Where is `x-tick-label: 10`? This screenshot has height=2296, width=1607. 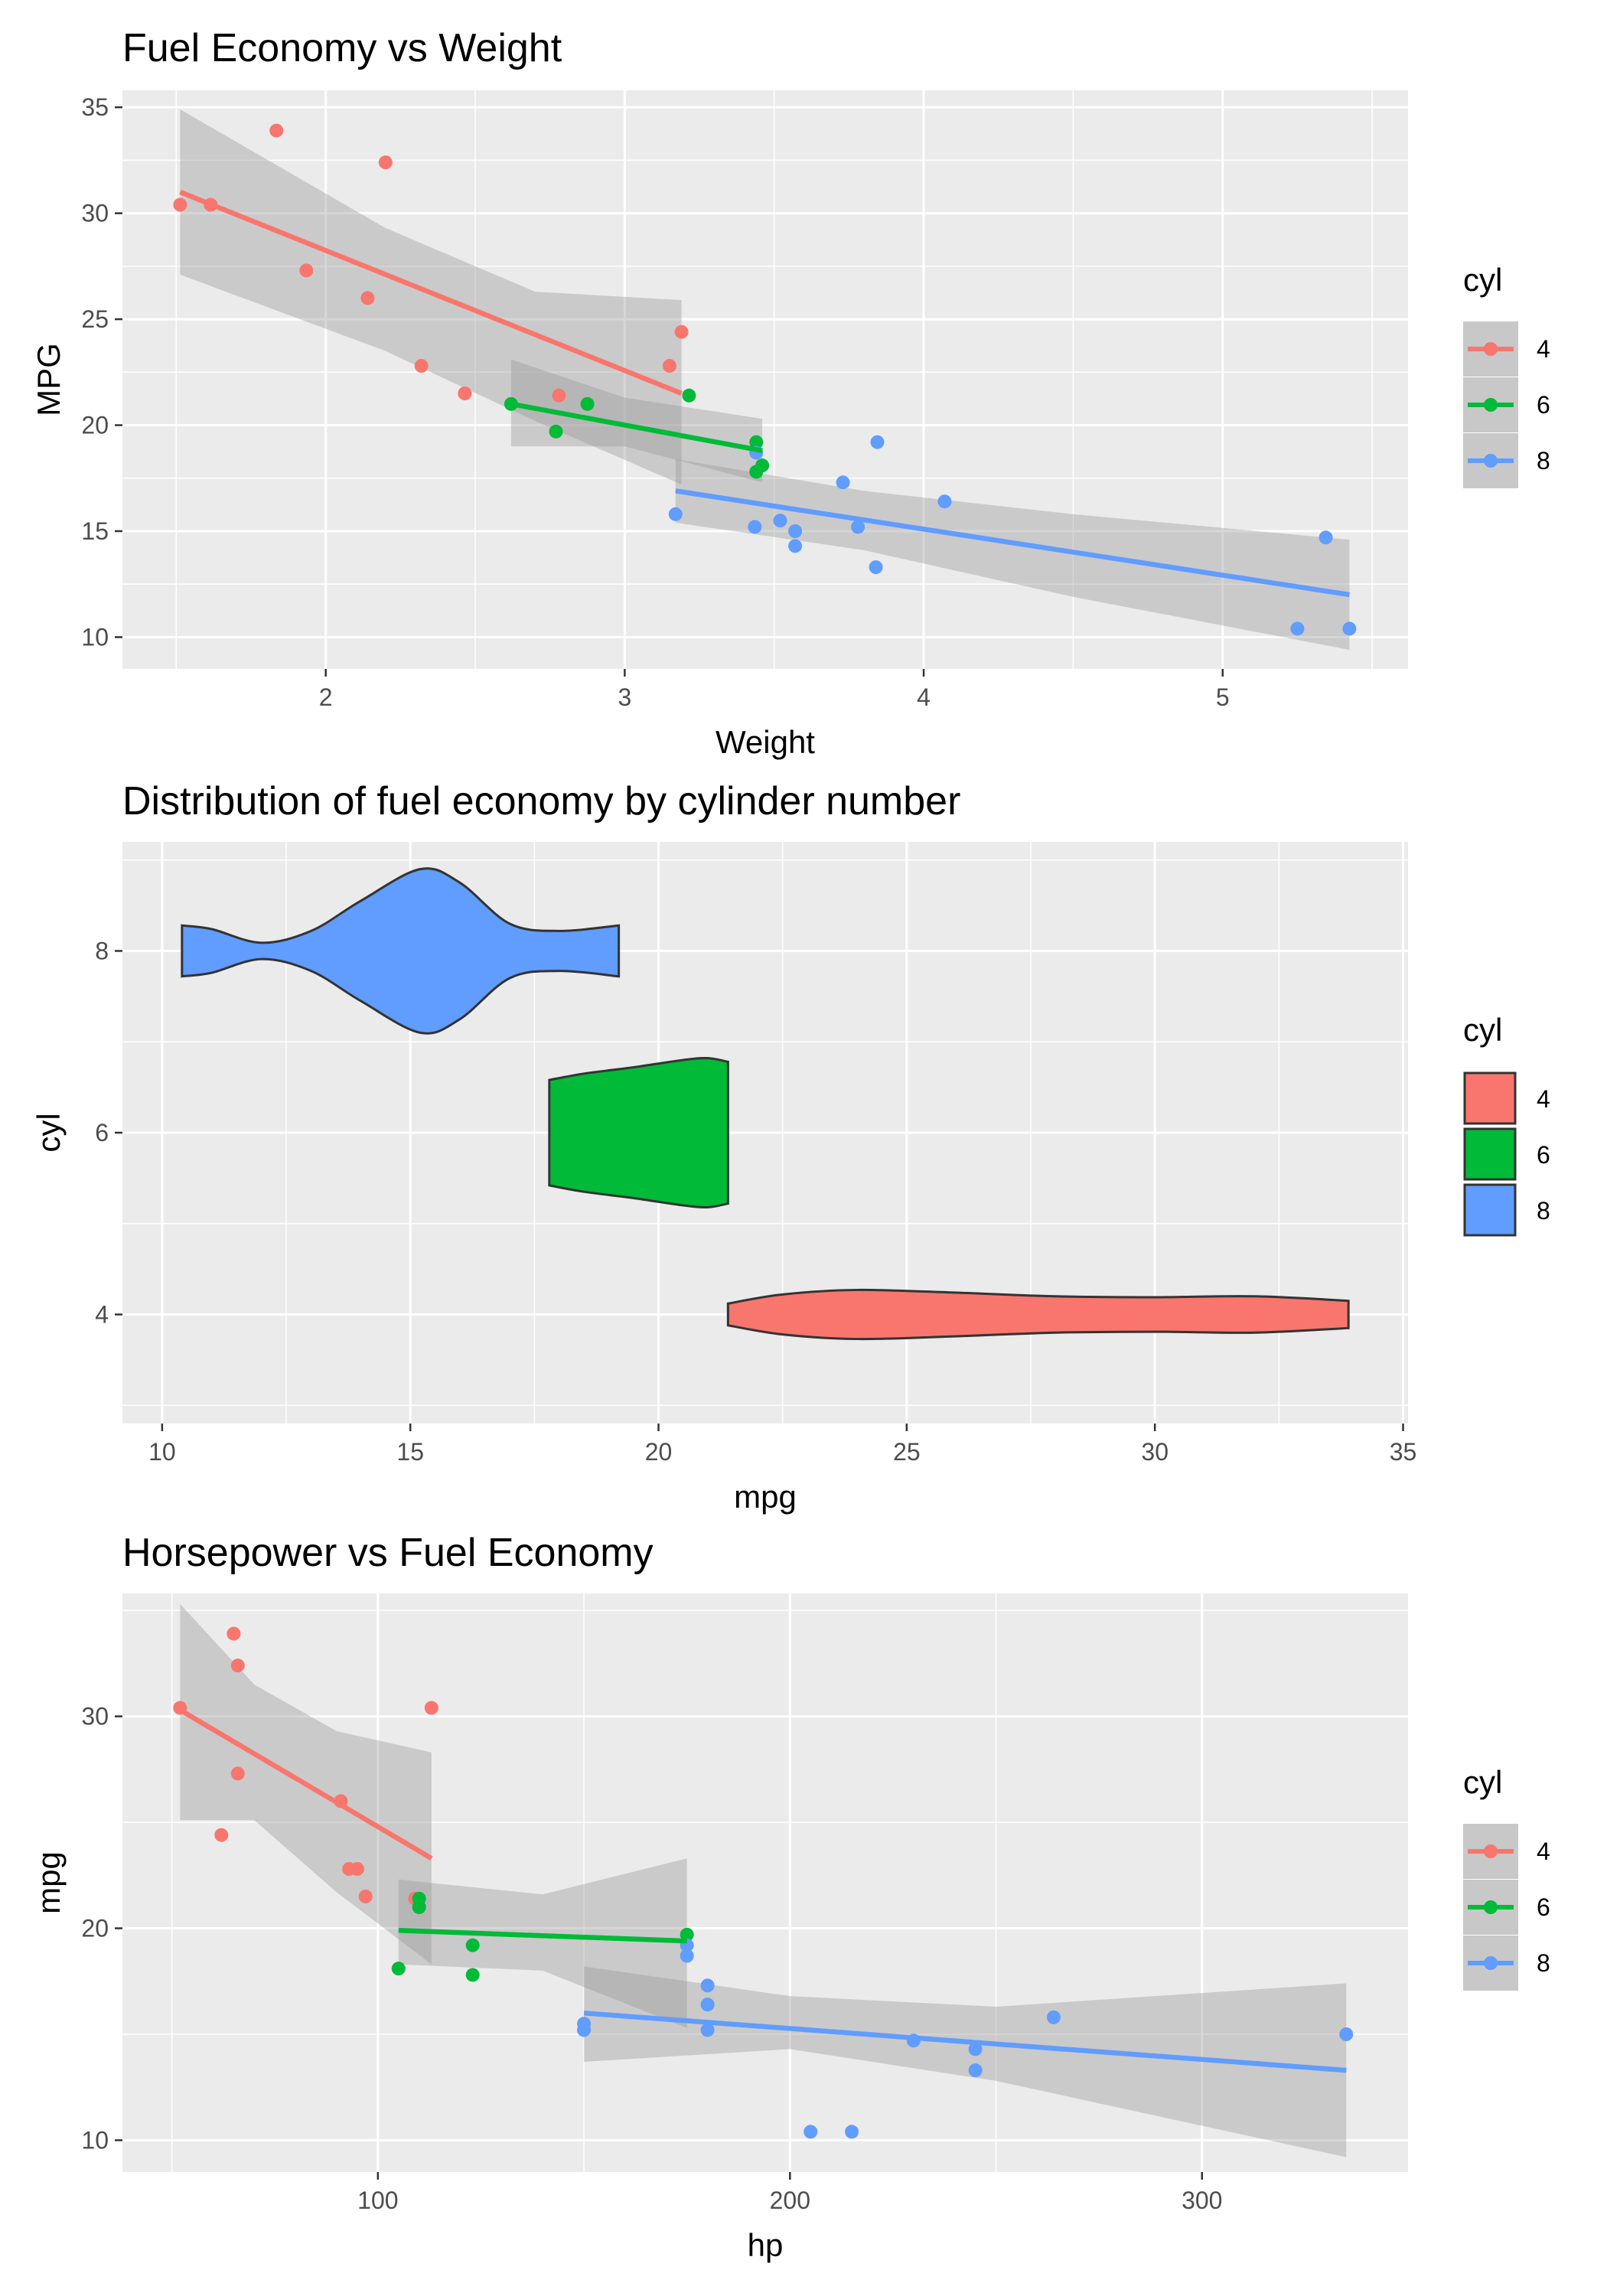 x-tick-label: 10 is located at coordinates (162, 1452).